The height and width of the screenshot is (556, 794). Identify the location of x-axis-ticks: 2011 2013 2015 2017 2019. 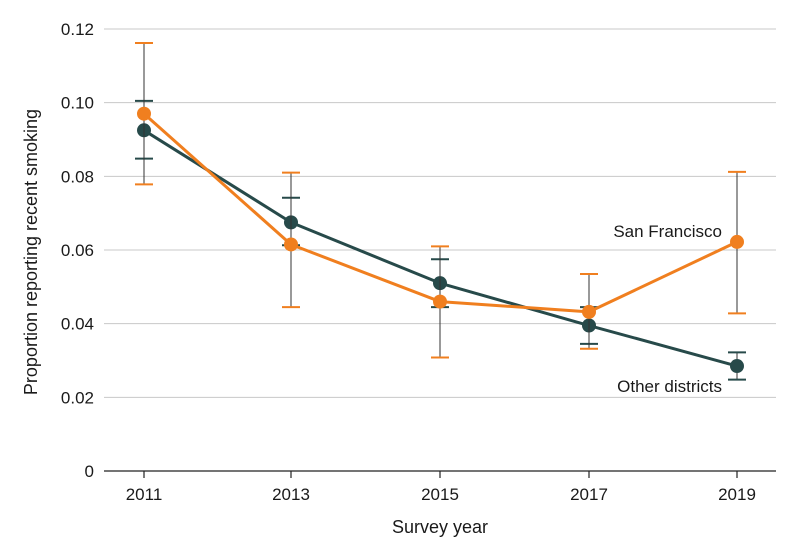
(441, 487).